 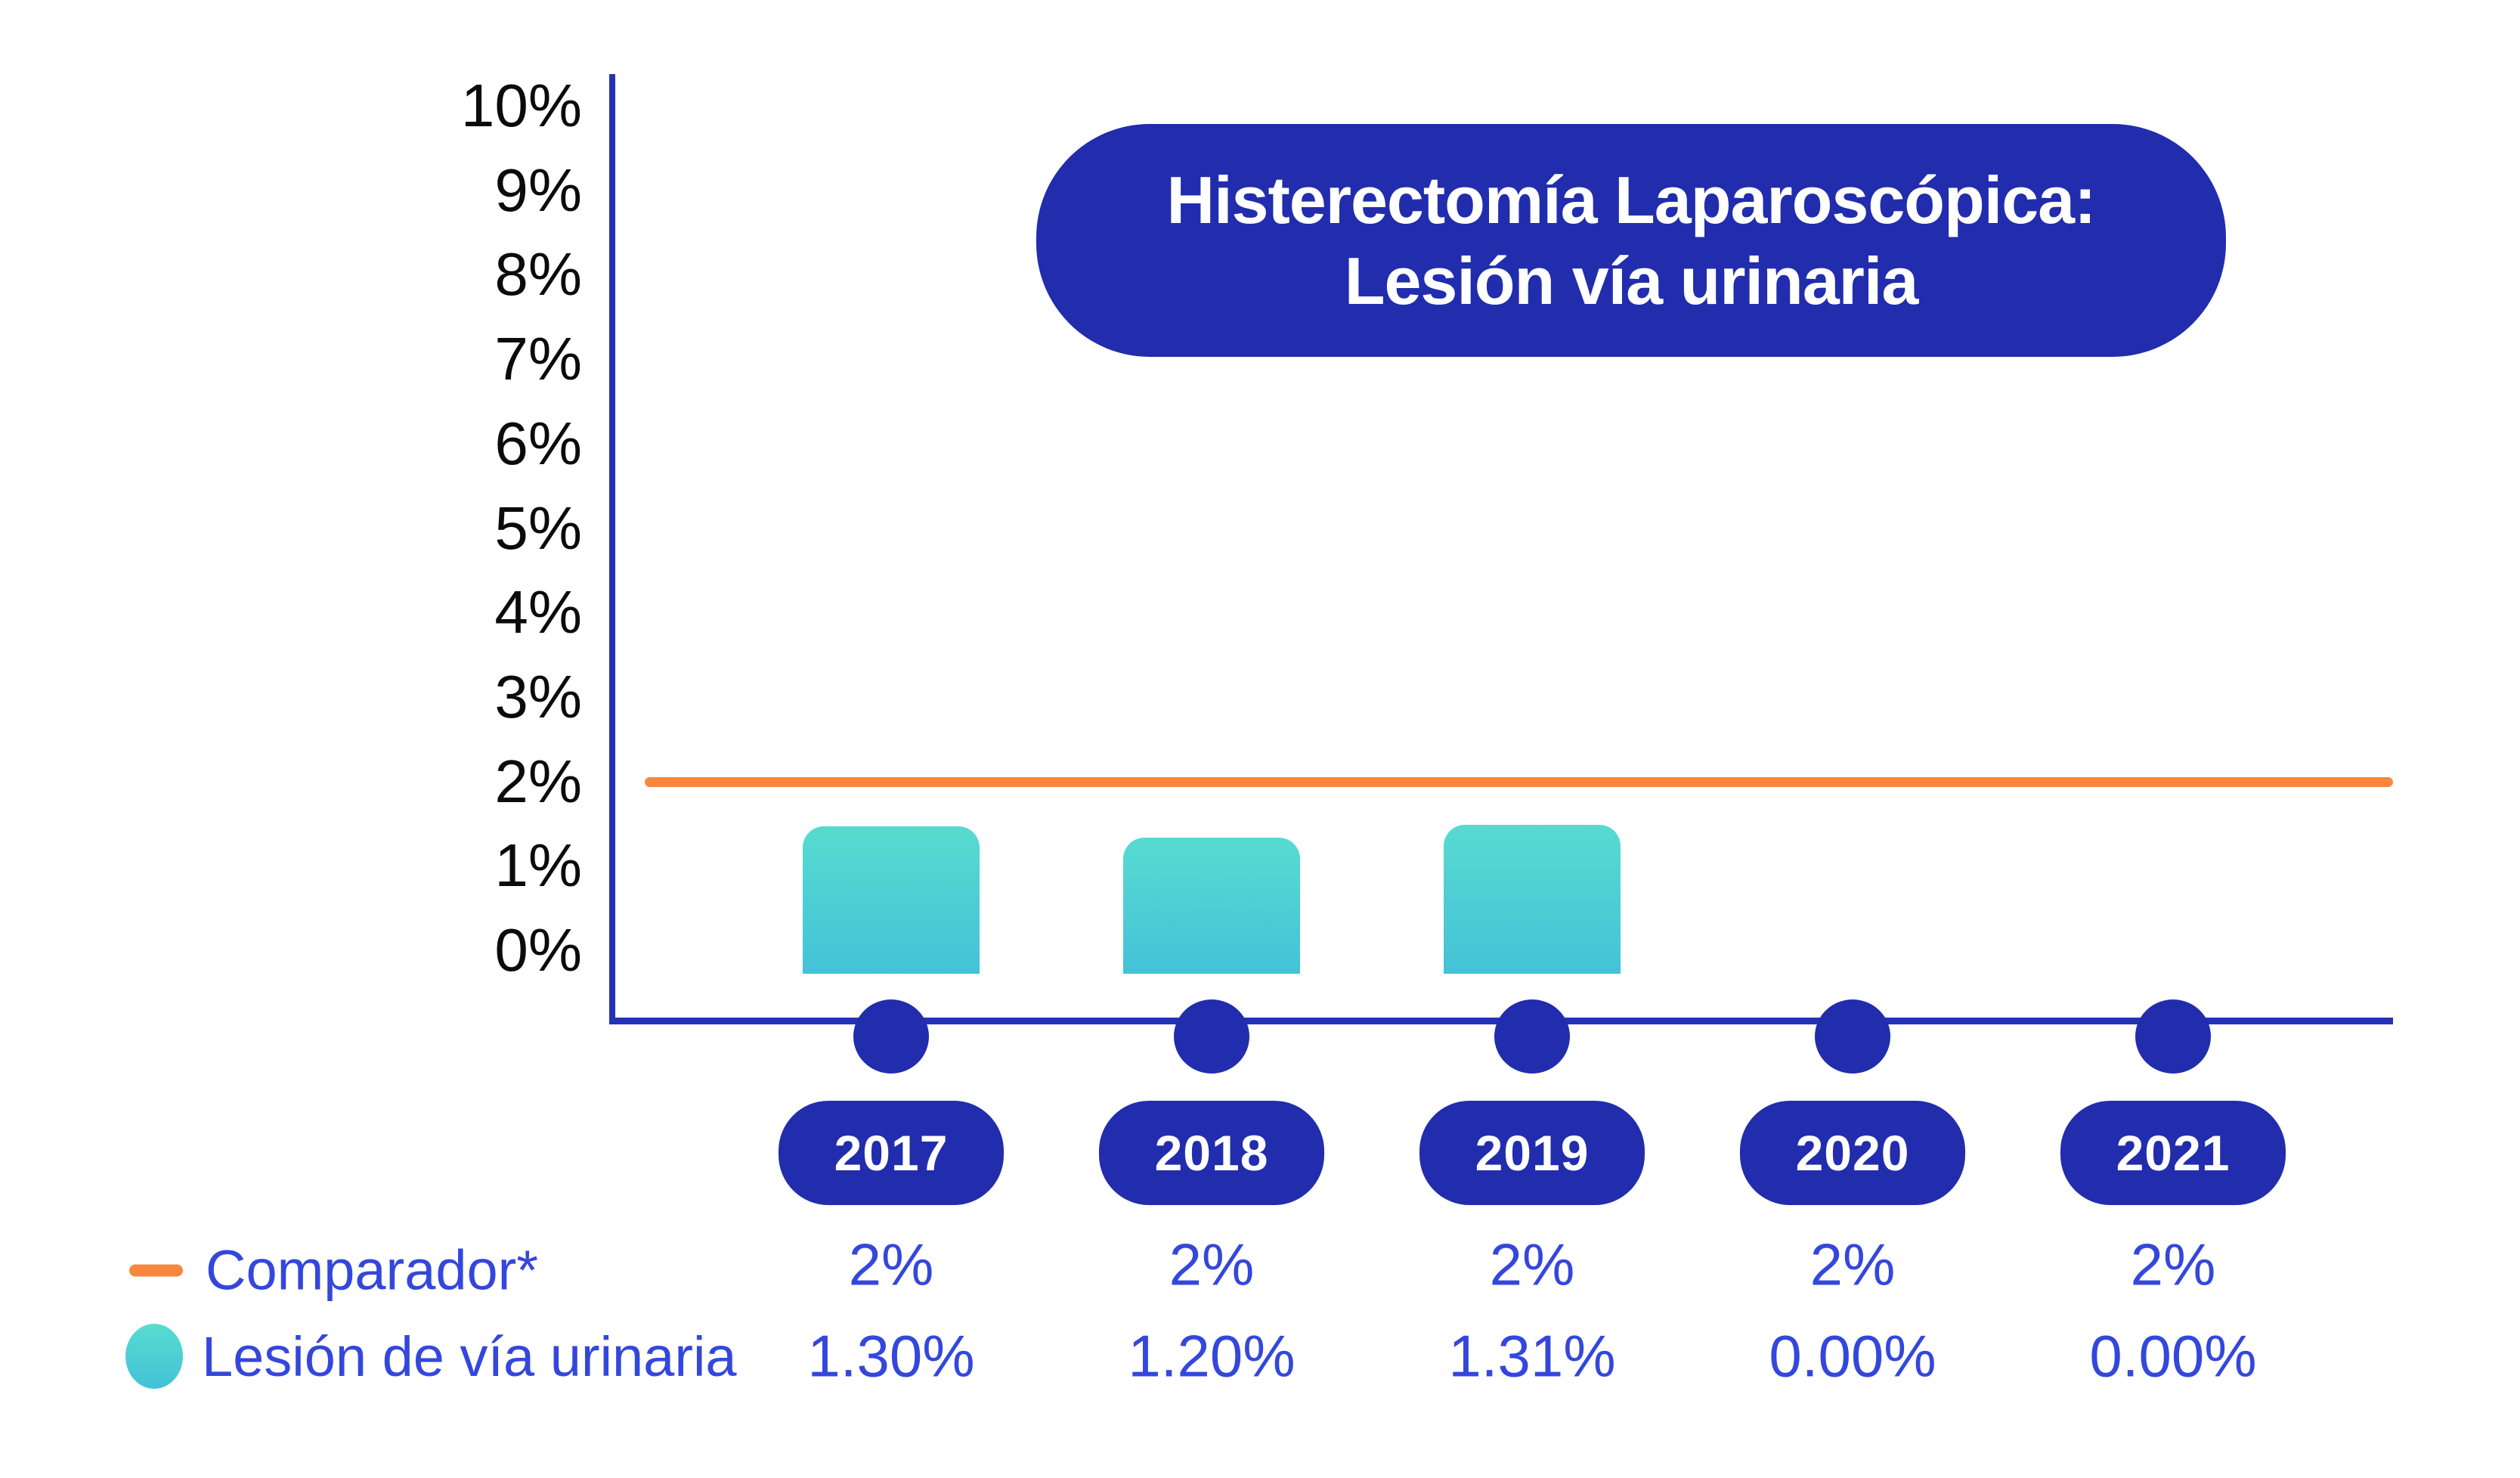 I want to click on y-tick-9%: 9%, so click(x=538, y=190).